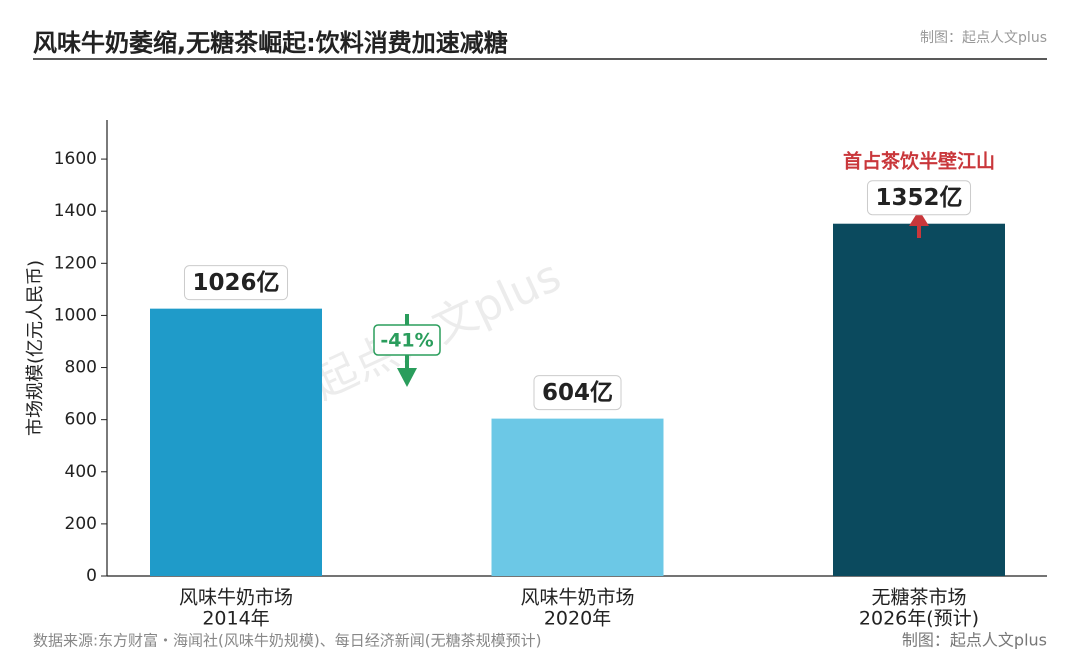 This screenshot has height=669, width=1080. Describe the element at coordinates (75, 263) in the screenshot. I see `y-tick-label: 1200` at that location.